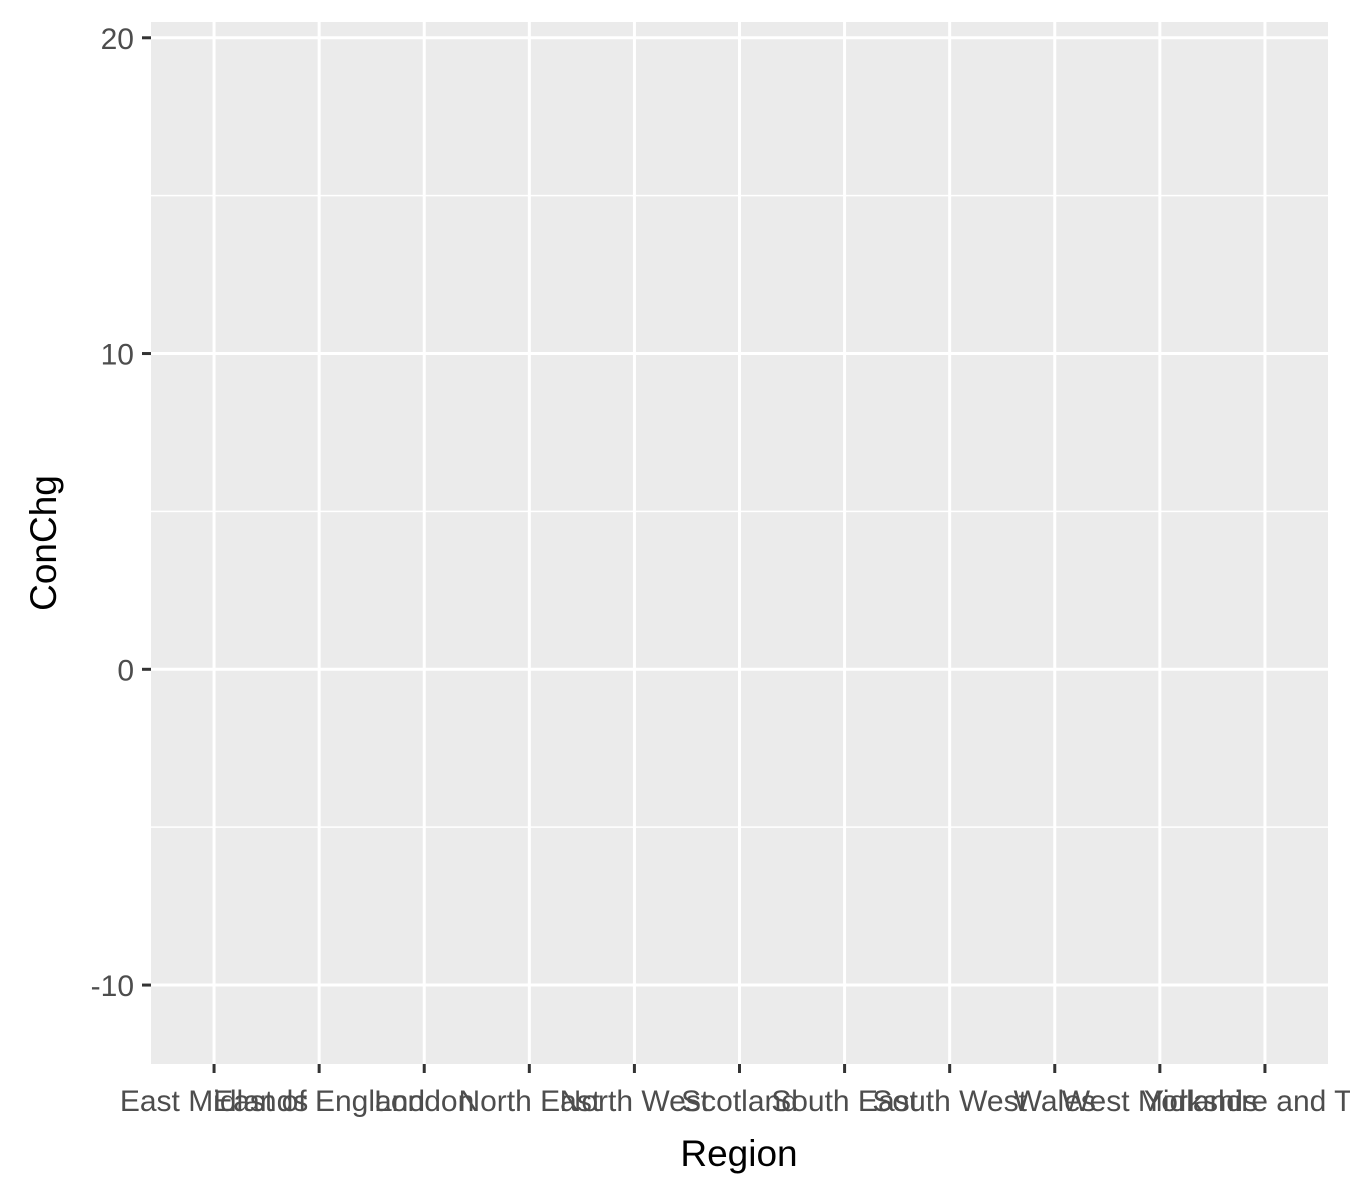 The image size is (1350, 1200). Describe the element at coordinates (635, 1101) in the screenshot. I see `x-tick-label: North West` at that location.